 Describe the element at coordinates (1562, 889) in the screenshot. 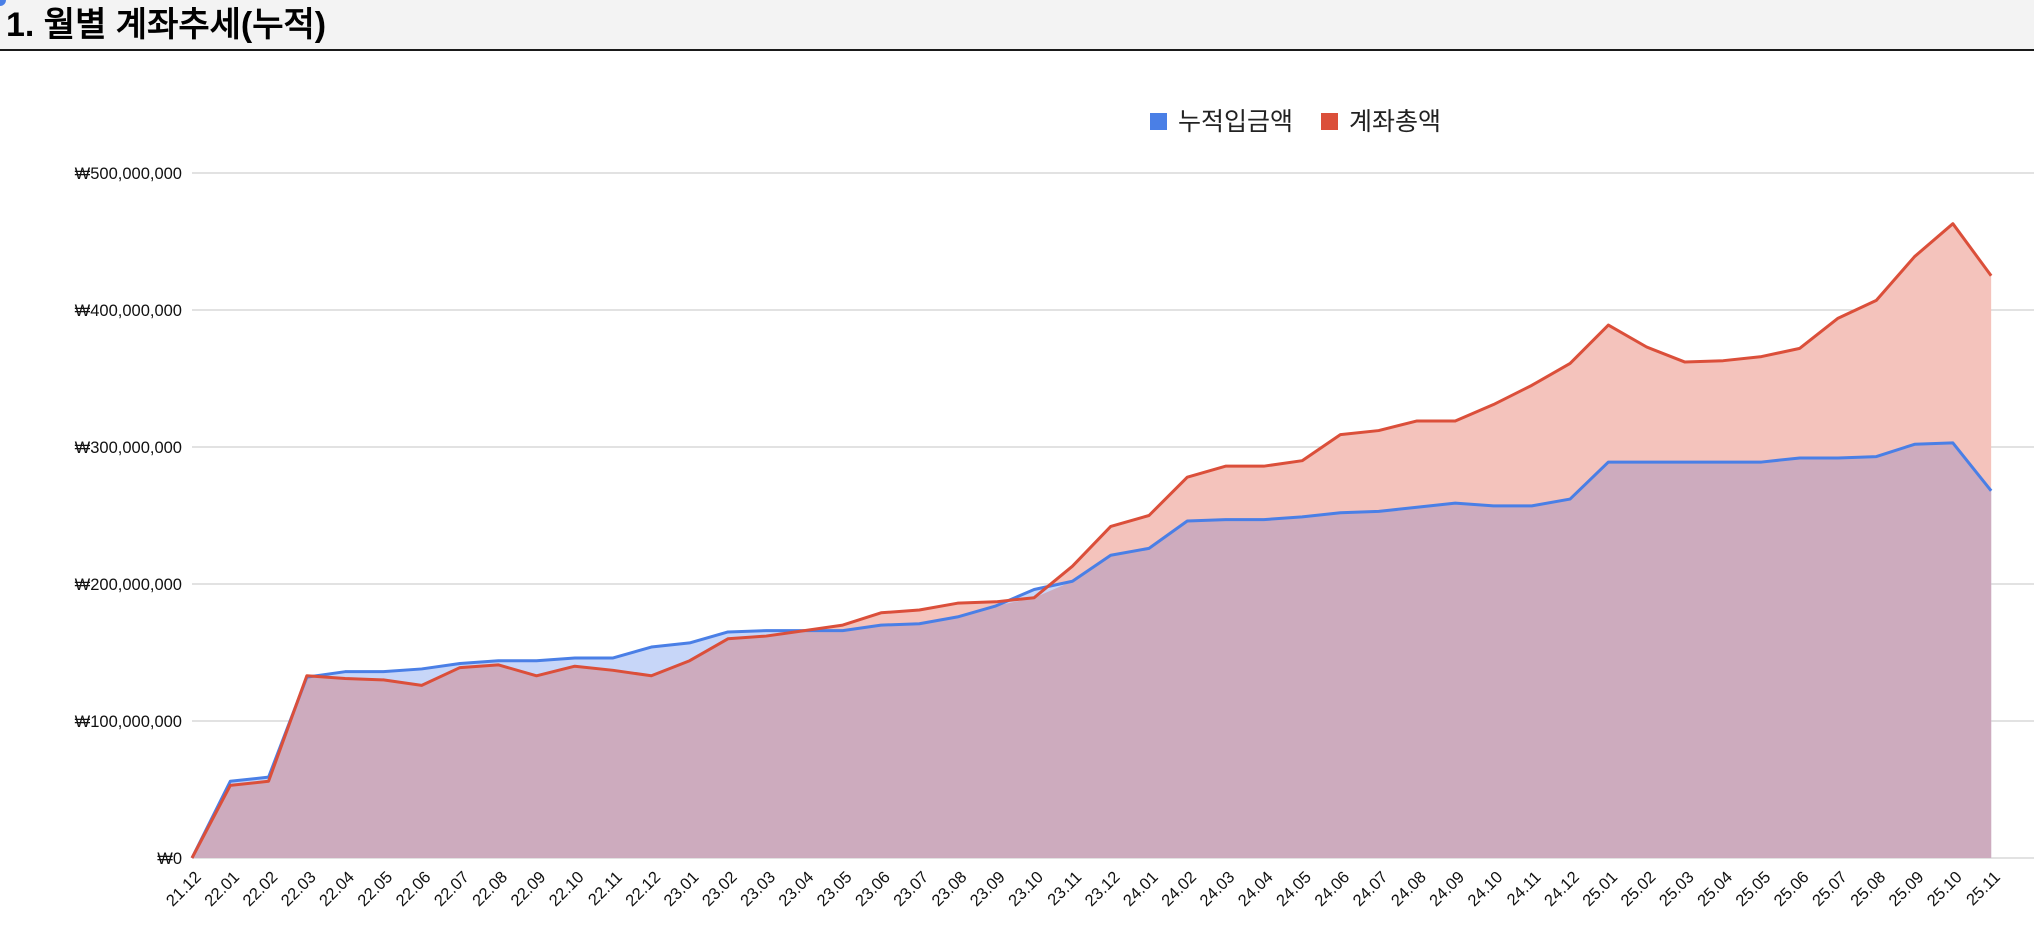

I see `x-tick-label: 24.12` at that location.